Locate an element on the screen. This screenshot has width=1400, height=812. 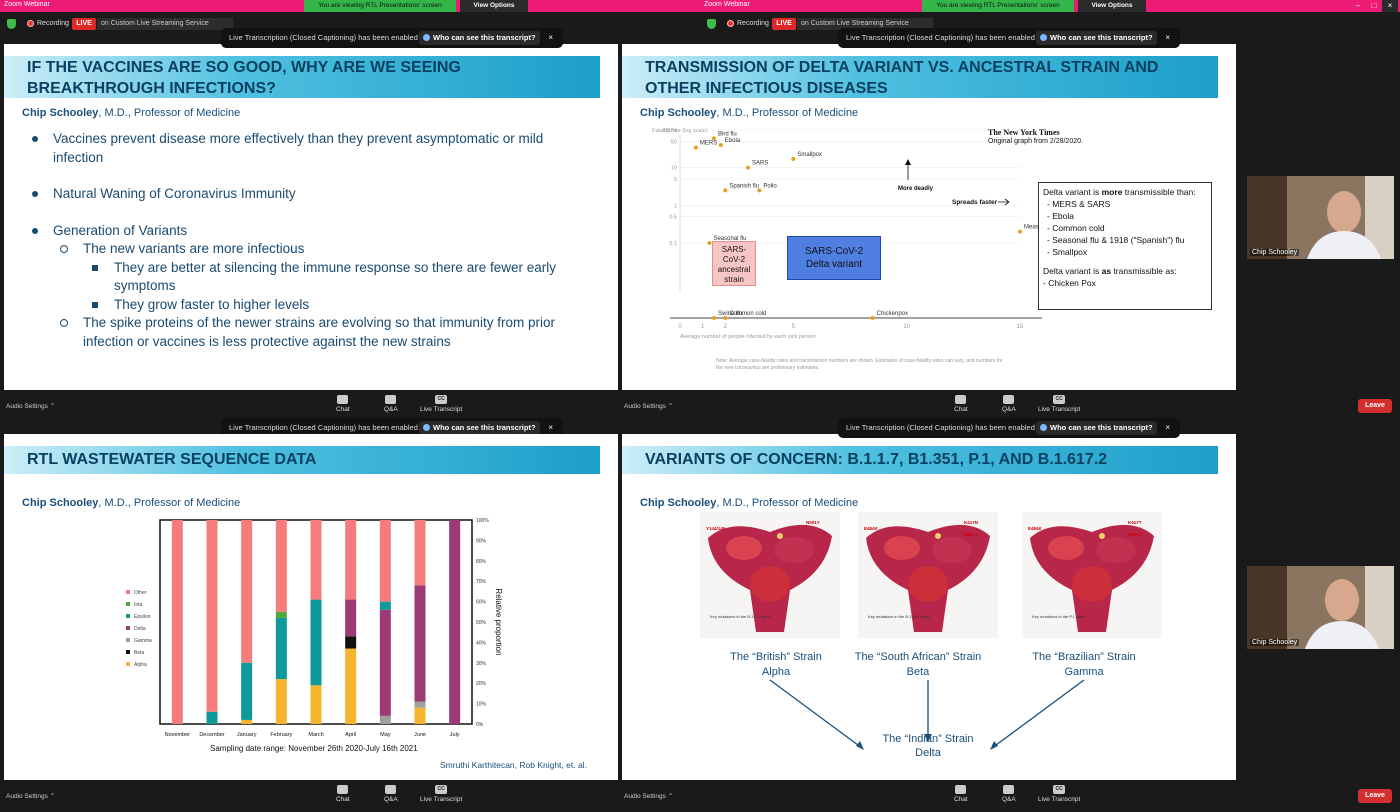
x-tick-label: 10 is located at coordinates (906, 327).